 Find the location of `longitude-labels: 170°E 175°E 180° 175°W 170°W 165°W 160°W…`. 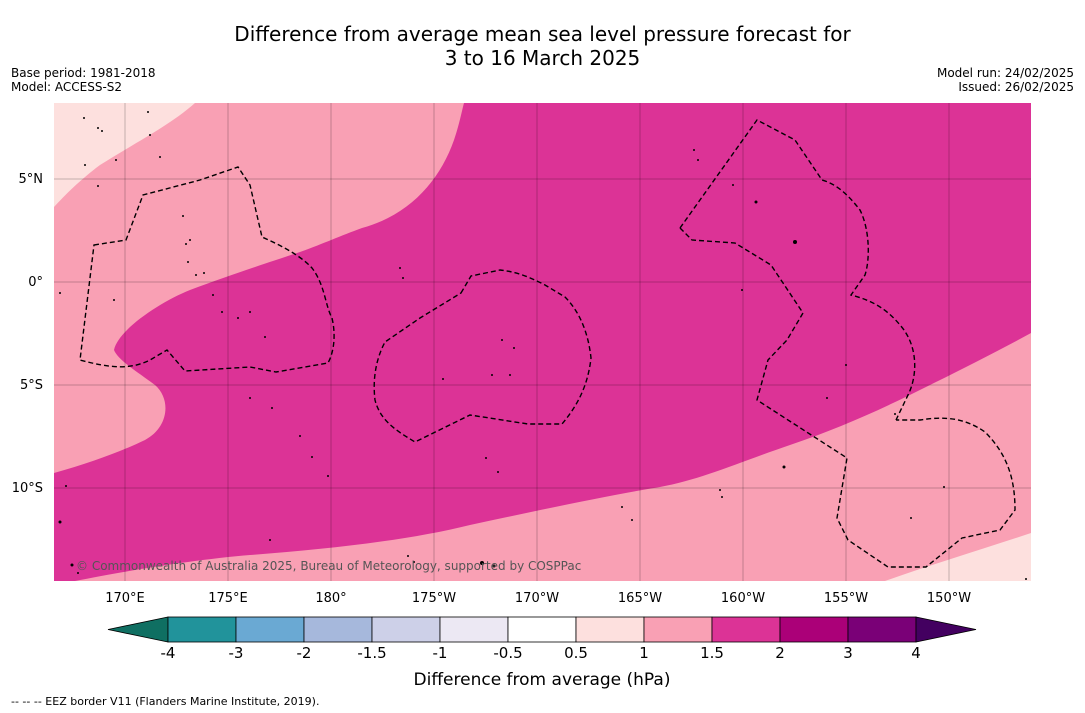

longitude-labels: 170°E 175°E 180° 175°W 170°W 165°W 160°W… is located at coordinates (538, 598).